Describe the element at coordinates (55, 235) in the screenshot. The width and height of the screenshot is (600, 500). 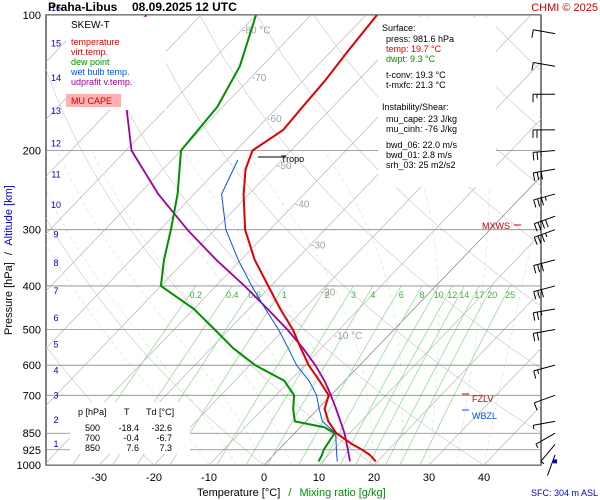
I see `altitude-tick-label: 9` at that location.